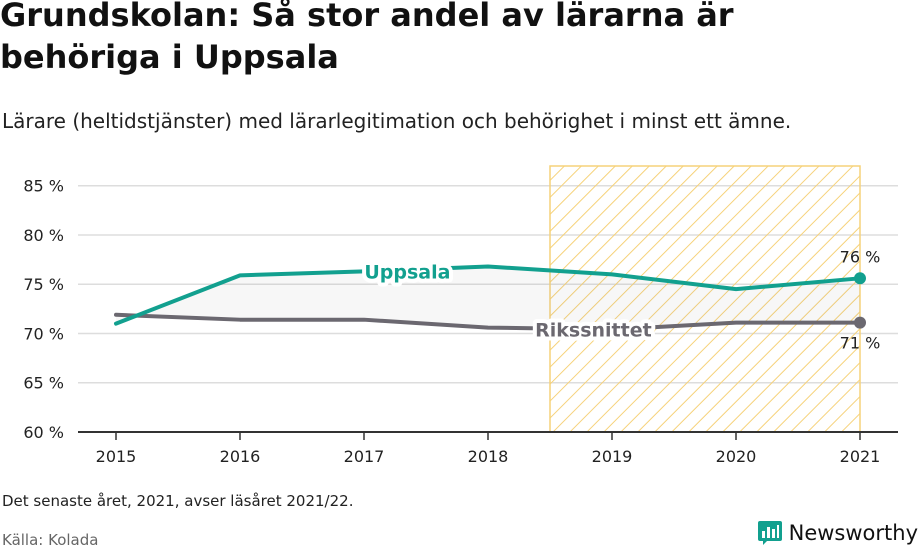  What do you see at coordinates (736, 456) in the screenshot?
I see `x-tick-label: 2020` at bounding box center [736, 456].